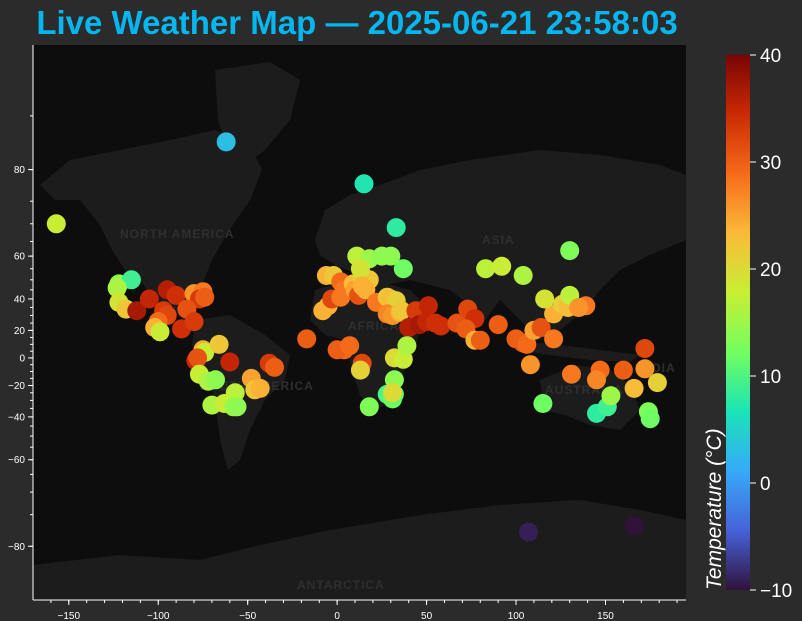 Image resolution: width=802 pixels, height=621 pixels. Describe the element at coordinates (16, 417) in the screenshot. I see `y-tick-label: −40` at that location.